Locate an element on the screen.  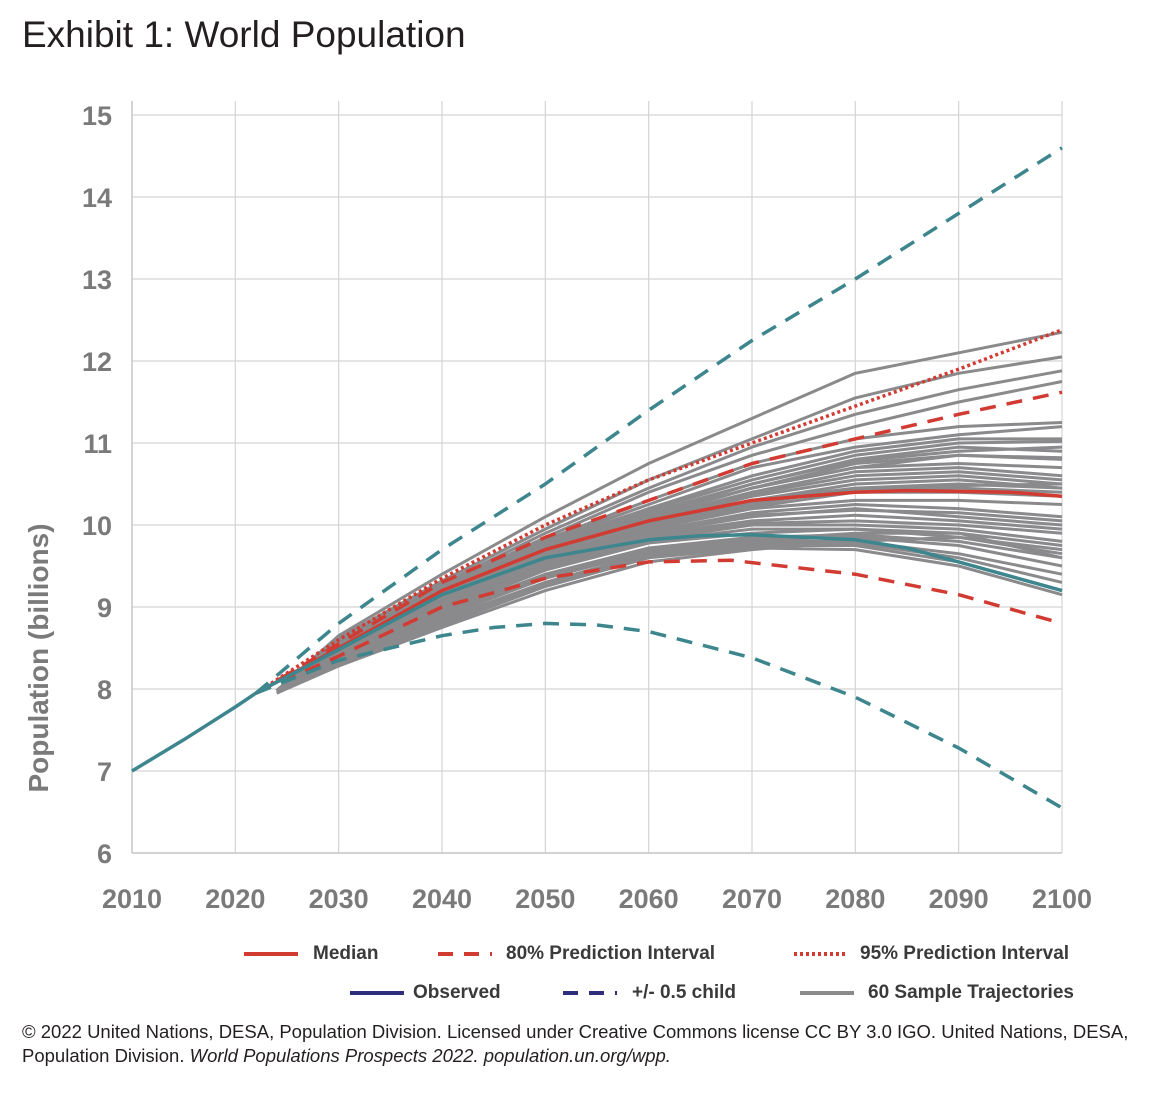
legend-label: Median is located at coordinates (346, 953).